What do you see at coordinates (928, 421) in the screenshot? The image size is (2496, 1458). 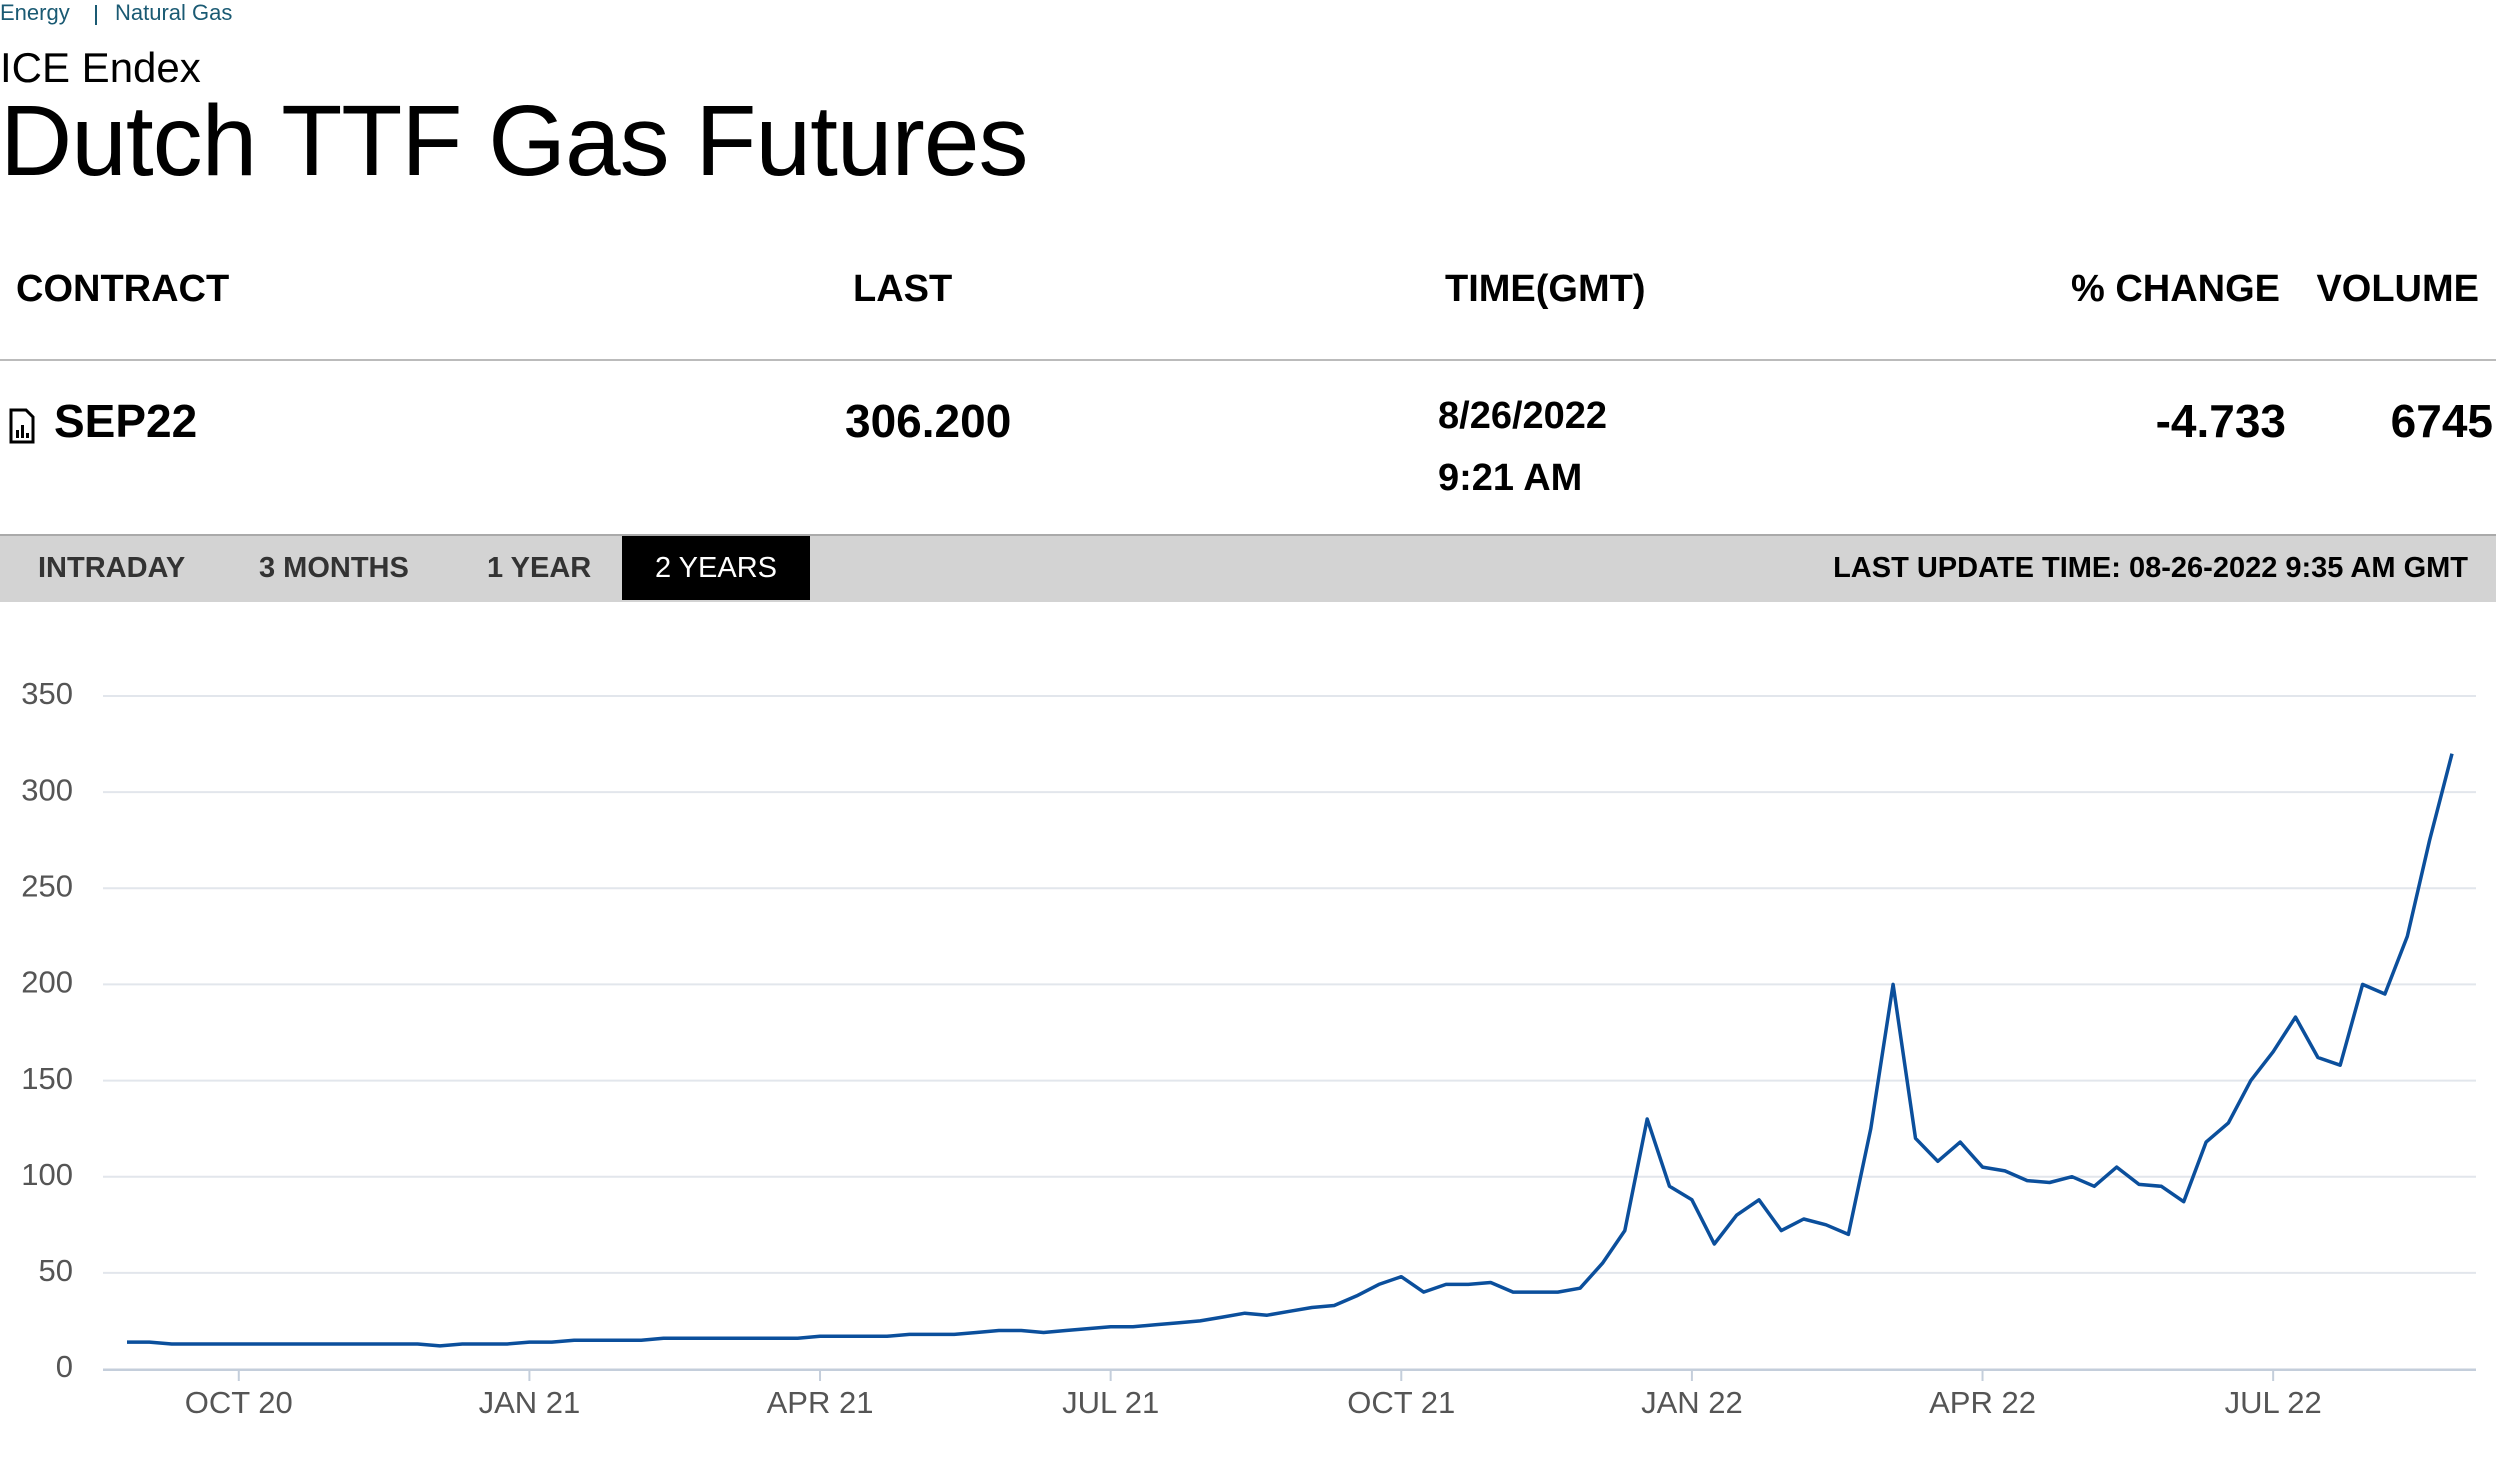 I see `last-price: 306.200` at bounding box center [928, 421].